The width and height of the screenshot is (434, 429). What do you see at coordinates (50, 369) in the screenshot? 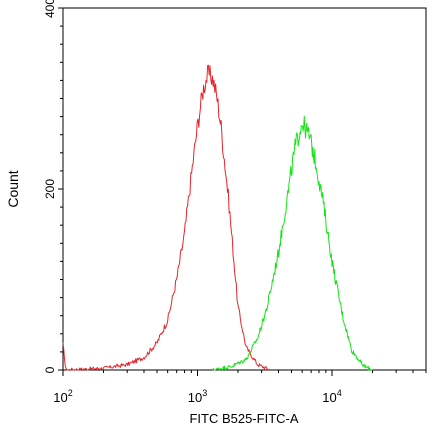
I see `y-tick-label: 0` at bounding box center [50, 369].